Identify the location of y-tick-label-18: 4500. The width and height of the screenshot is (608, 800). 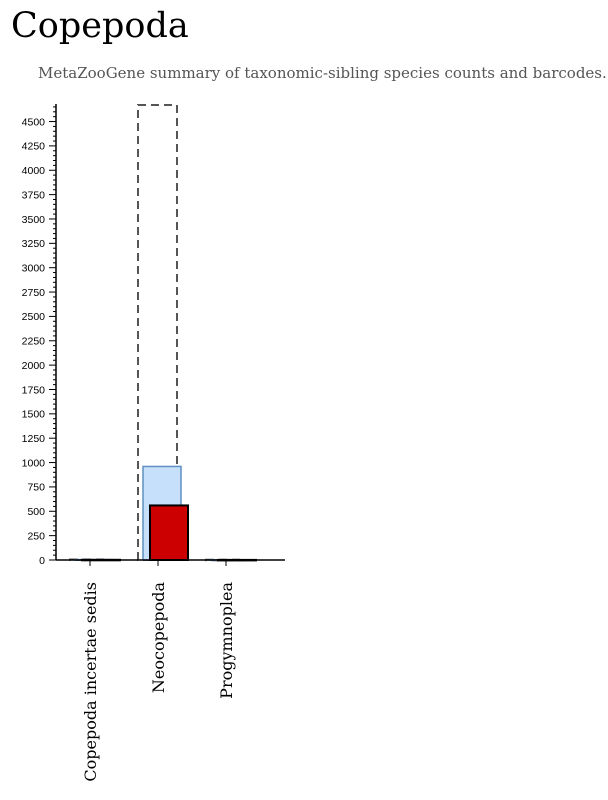
(34, 122).